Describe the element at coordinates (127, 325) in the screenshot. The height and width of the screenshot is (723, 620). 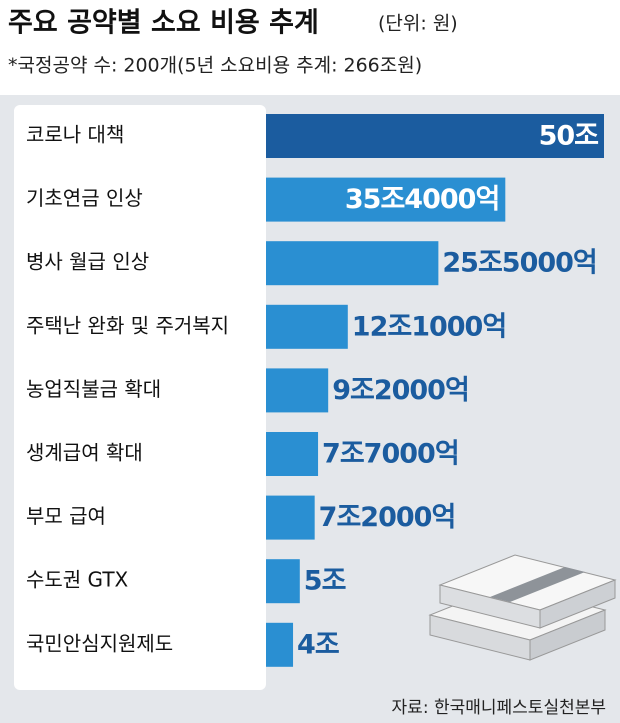
I see `category-label: 주택난 완화 및 주거복지` at that location.